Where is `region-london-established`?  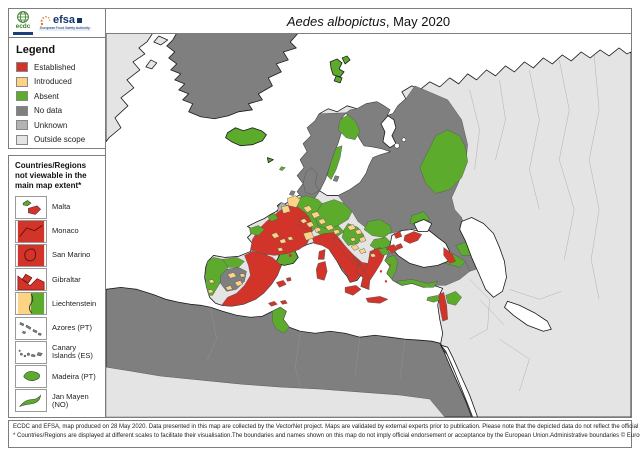 region-london-established is located at coordinates (290, 255).